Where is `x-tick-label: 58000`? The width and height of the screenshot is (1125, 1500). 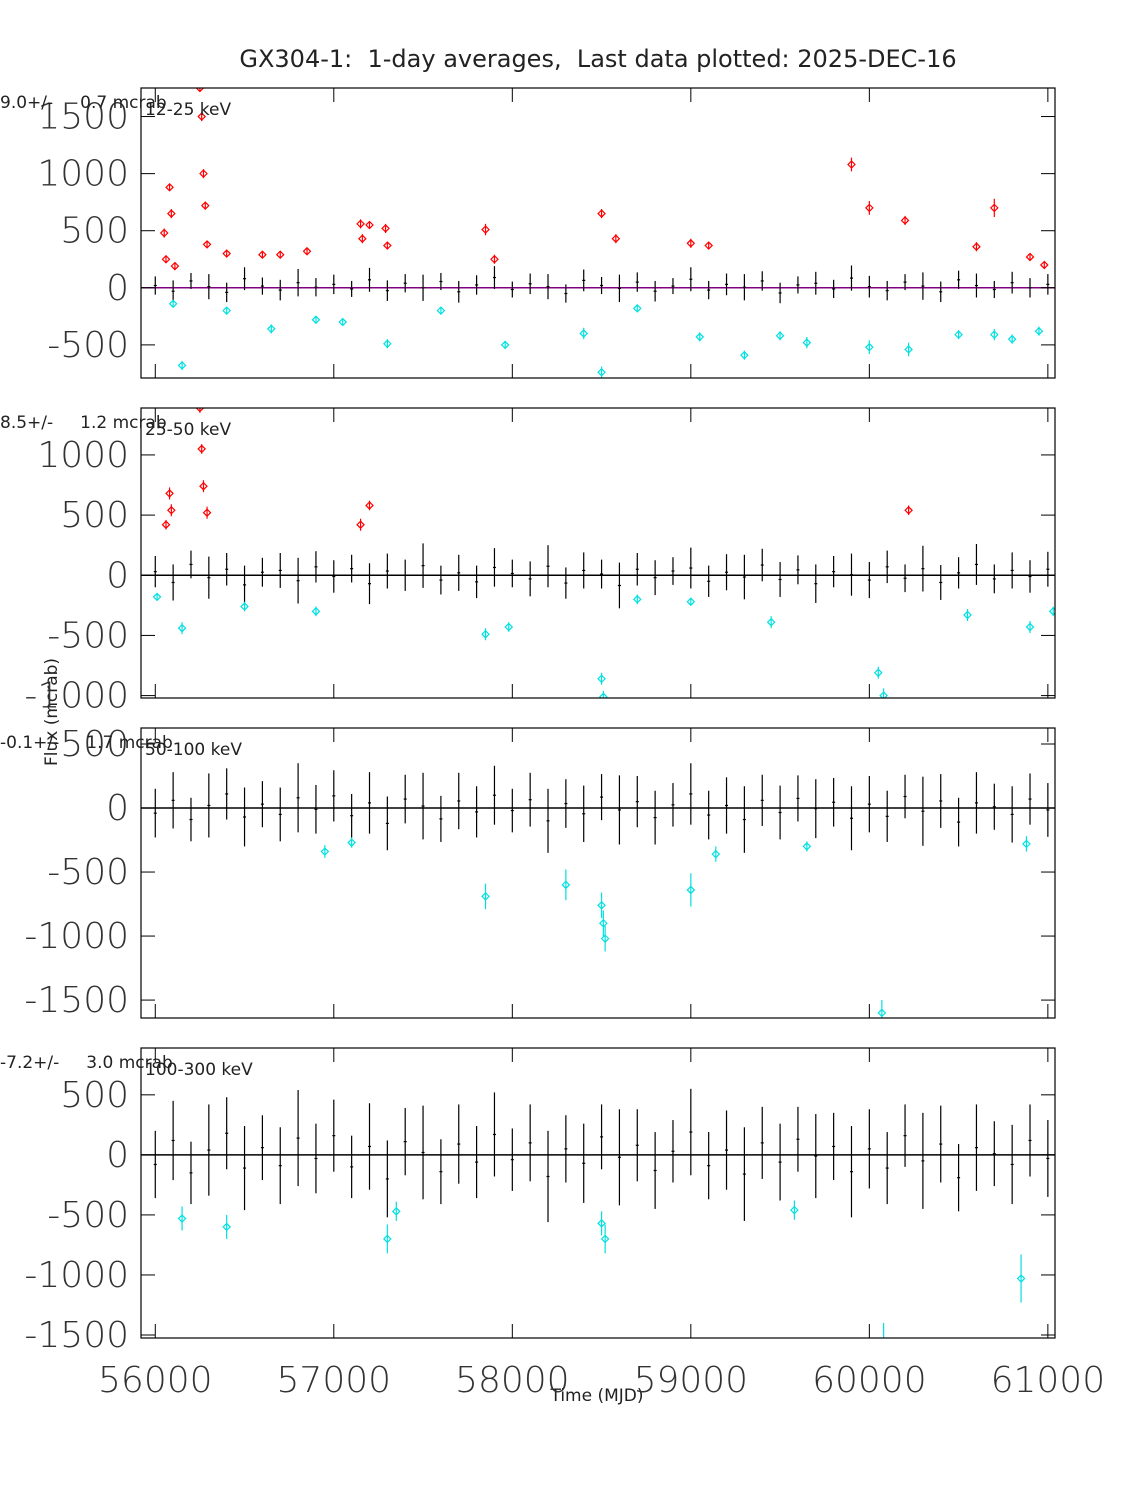 x-tick-label: 58000 is located at coordinates (512, 1380).